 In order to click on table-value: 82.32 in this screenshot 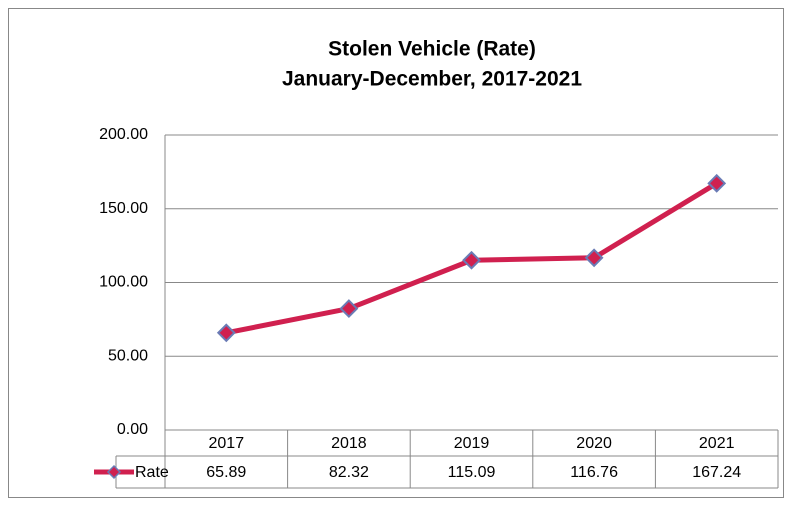, I will do `click(349, 472)`.